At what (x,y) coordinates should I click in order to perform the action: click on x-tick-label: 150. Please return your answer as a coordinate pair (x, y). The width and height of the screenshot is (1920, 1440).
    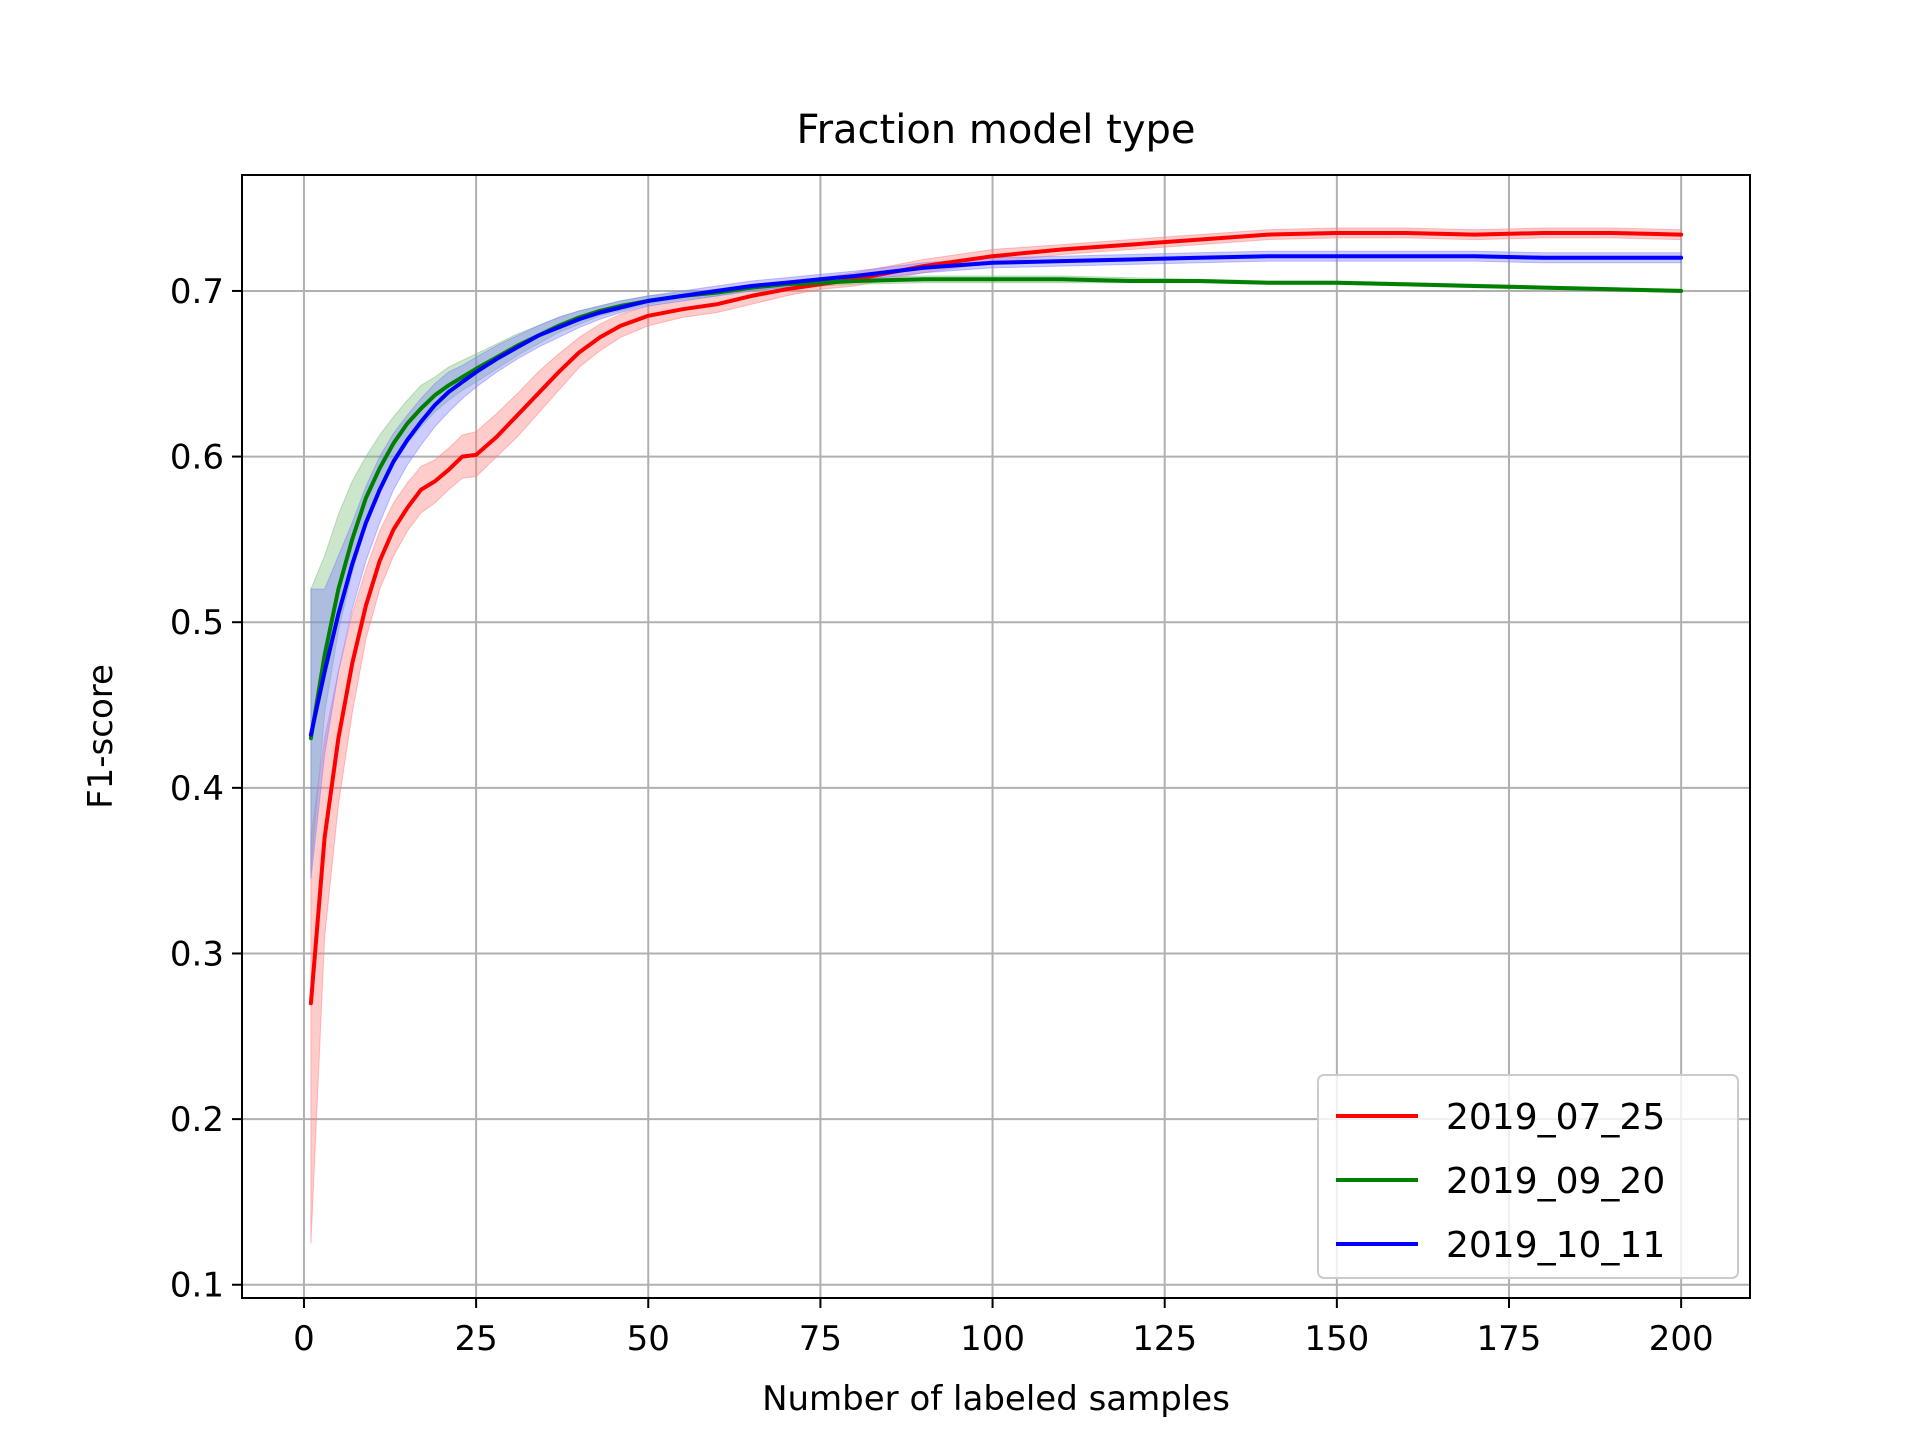
    Looking at the image, I should click on (1336, 1339).